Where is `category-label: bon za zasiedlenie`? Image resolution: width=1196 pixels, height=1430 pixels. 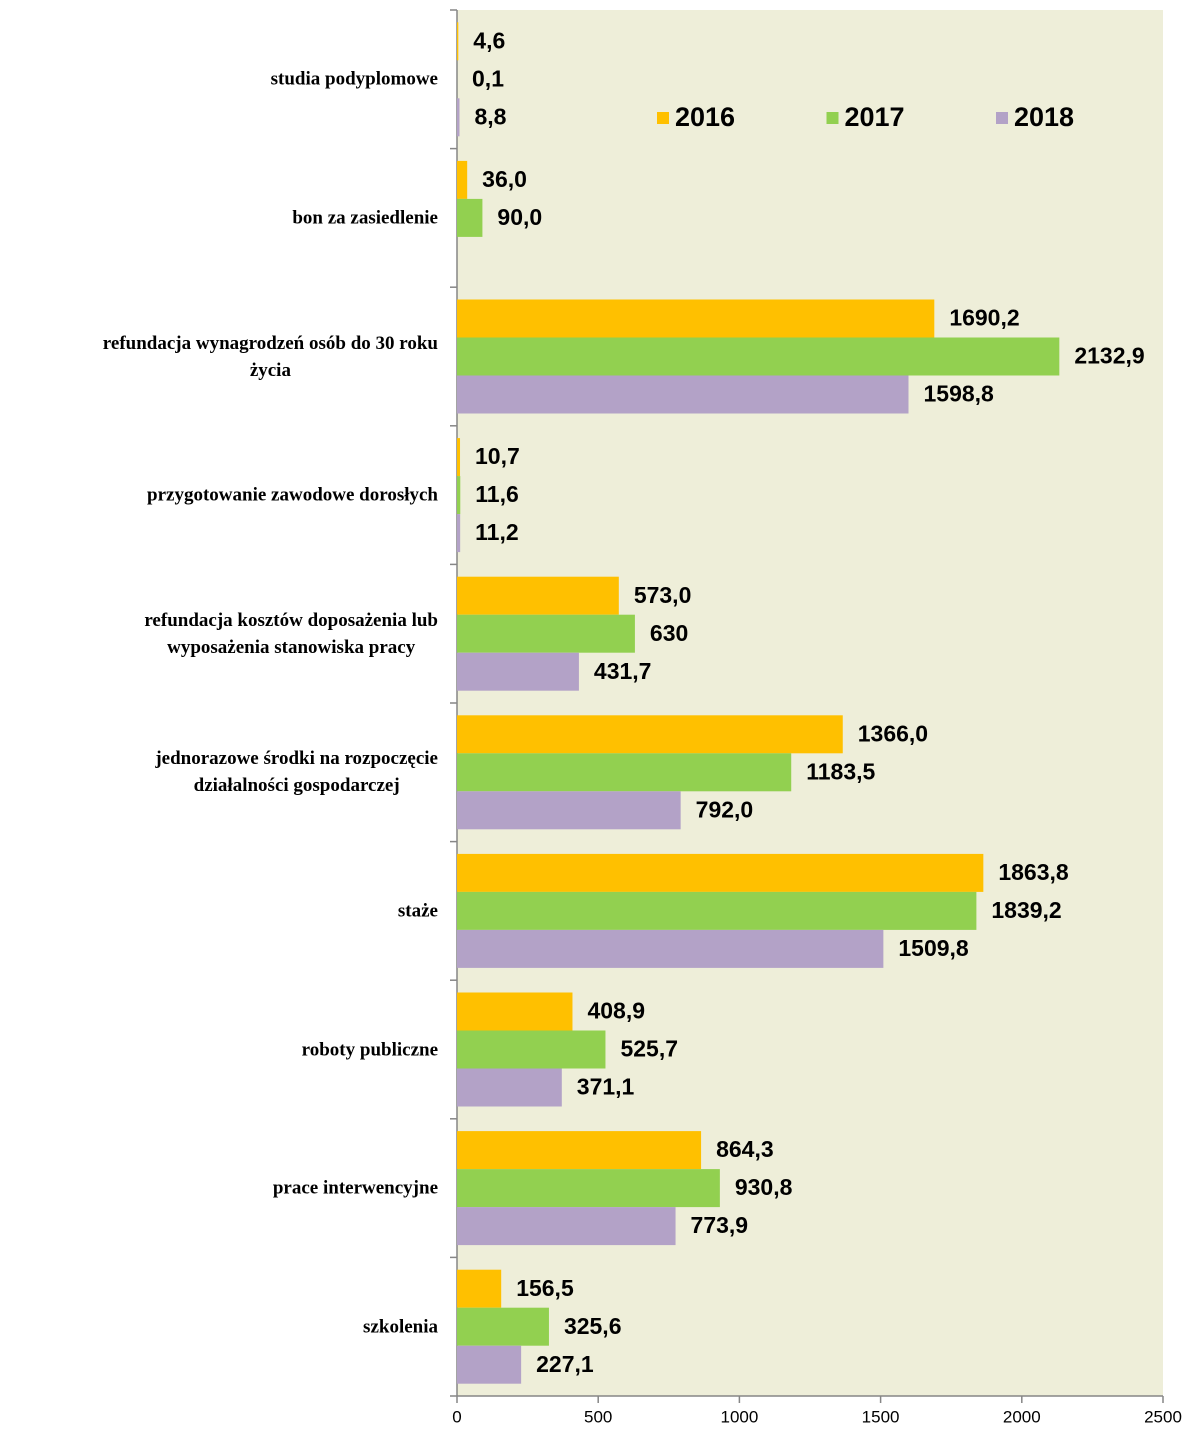
category-label: bon za zasiedlenie is located at coordinates (365, 218).